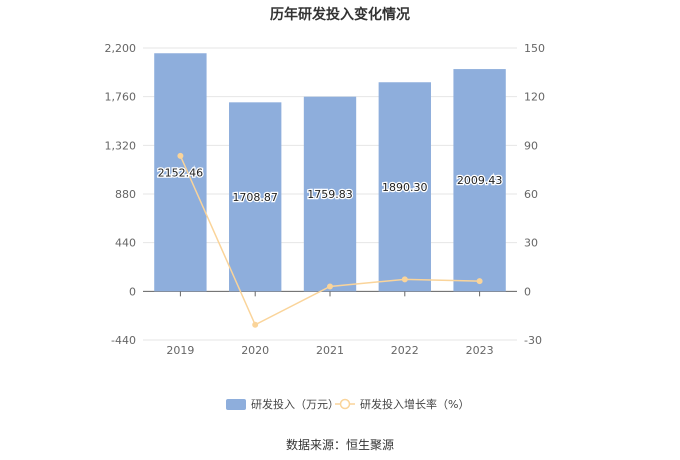 This screenshot has width=680, height=460. Describe the element at coordinates (236, 404) in the screenshot. I see `legend-bar-swatch` at that location.